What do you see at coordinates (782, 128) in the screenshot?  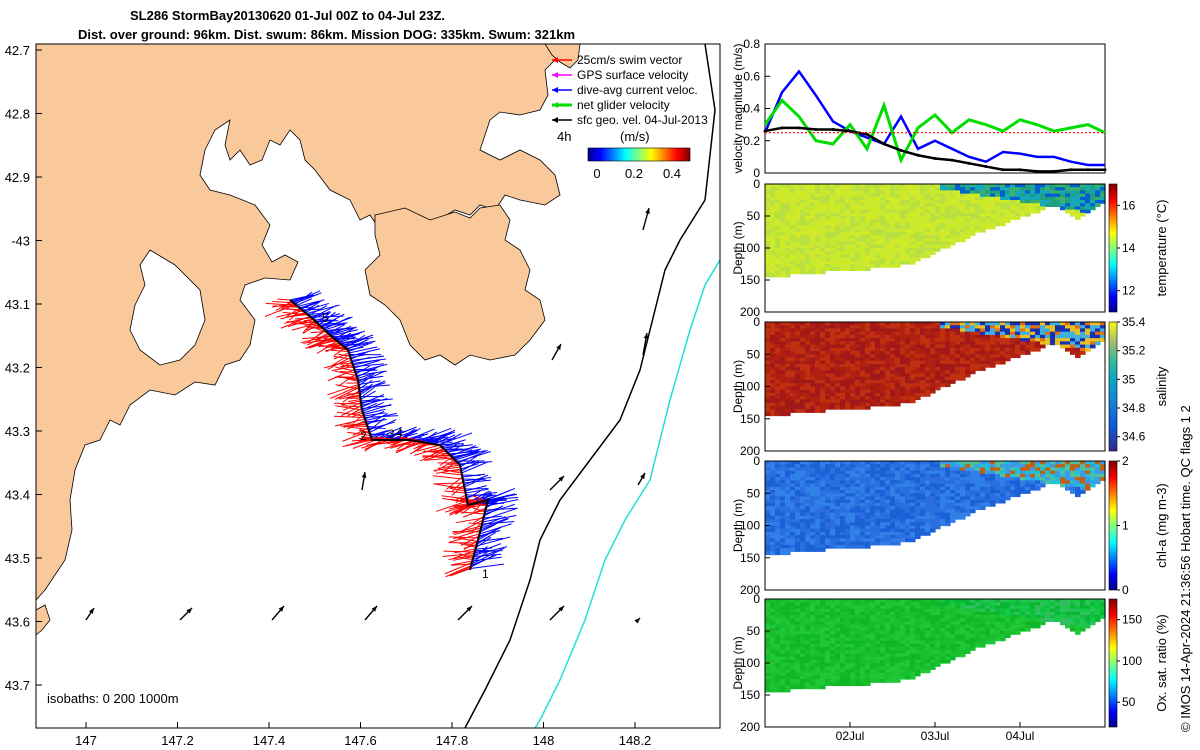 I see `velocity-series-marker` at bounding box center [782, 128].